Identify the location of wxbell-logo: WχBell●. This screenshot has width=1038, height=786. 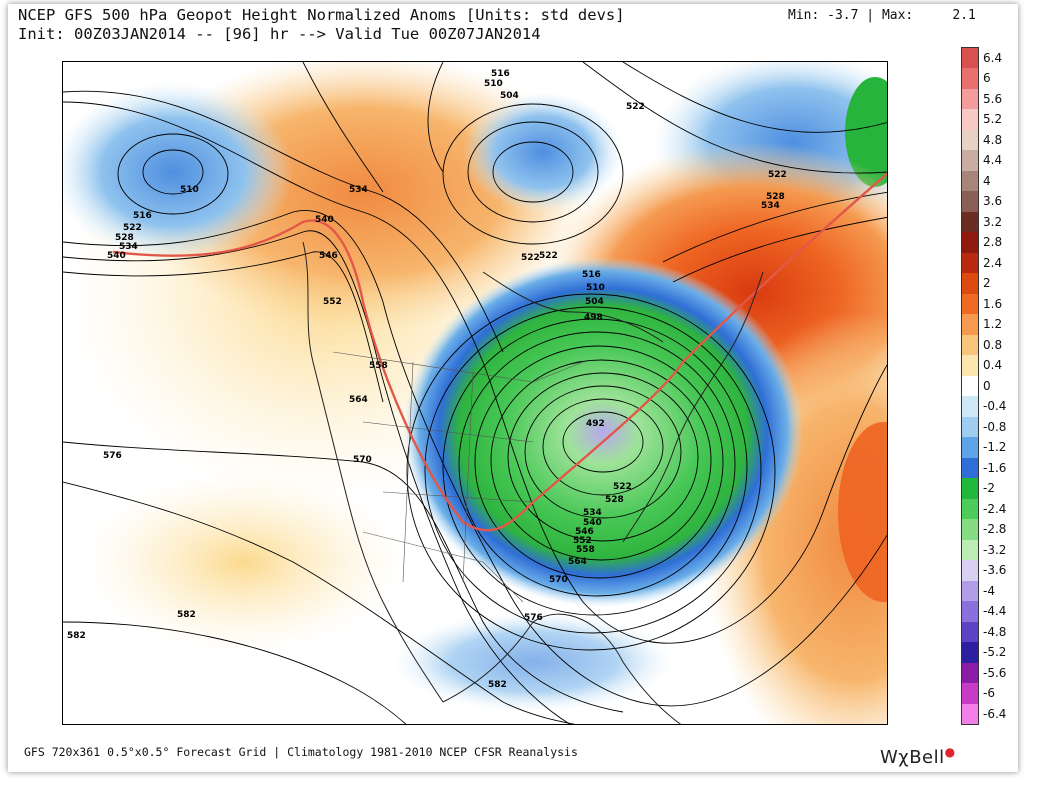
(918, 756).